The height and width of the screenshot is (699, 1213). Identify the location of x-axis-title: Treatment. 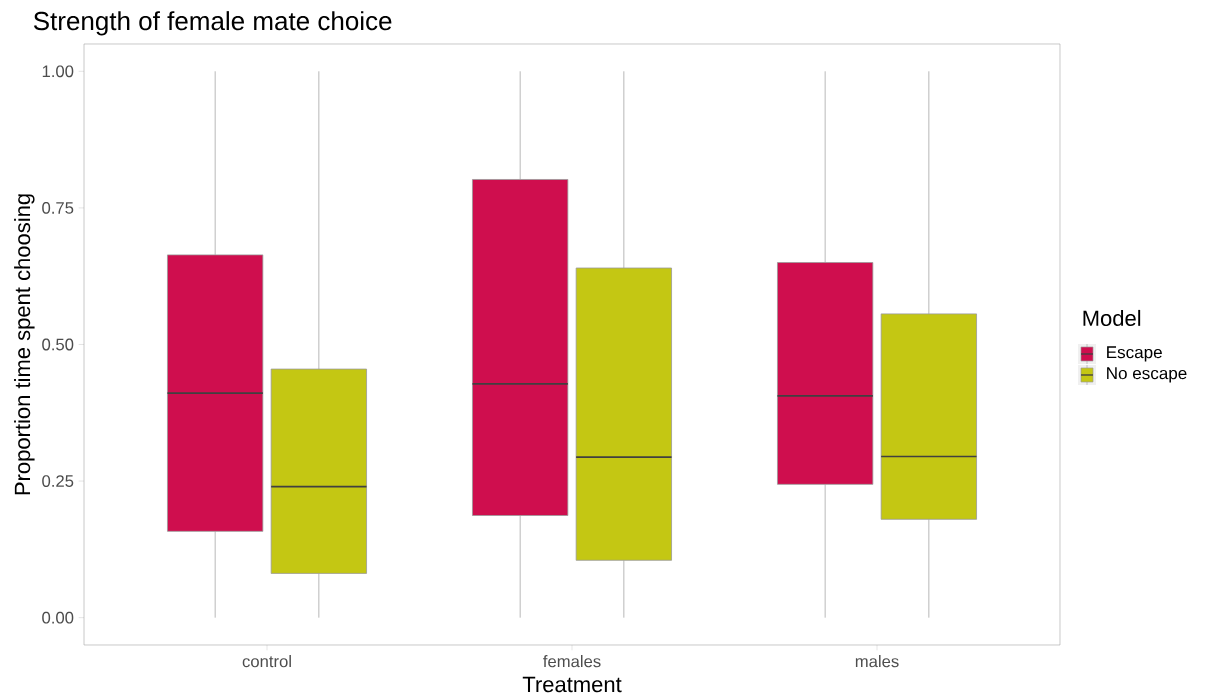
(572, 684).